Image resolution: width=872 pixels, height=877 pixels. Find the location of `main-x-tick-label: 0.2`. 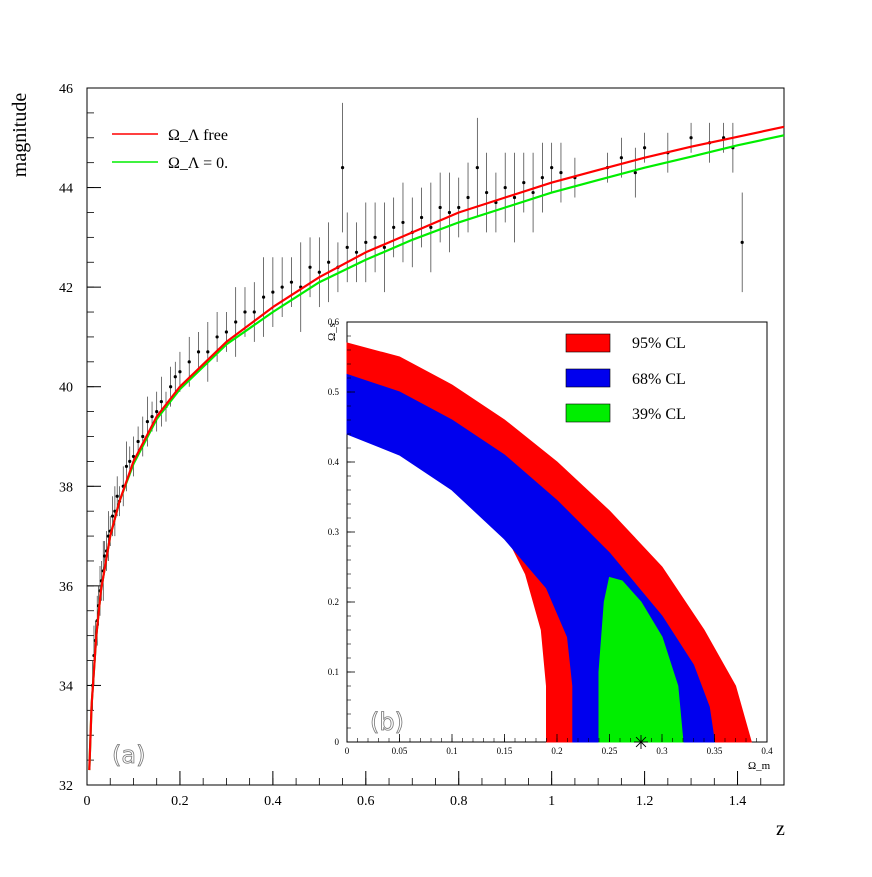

main-x-tick-label: 0.2 is located at coordinates (180, 801).